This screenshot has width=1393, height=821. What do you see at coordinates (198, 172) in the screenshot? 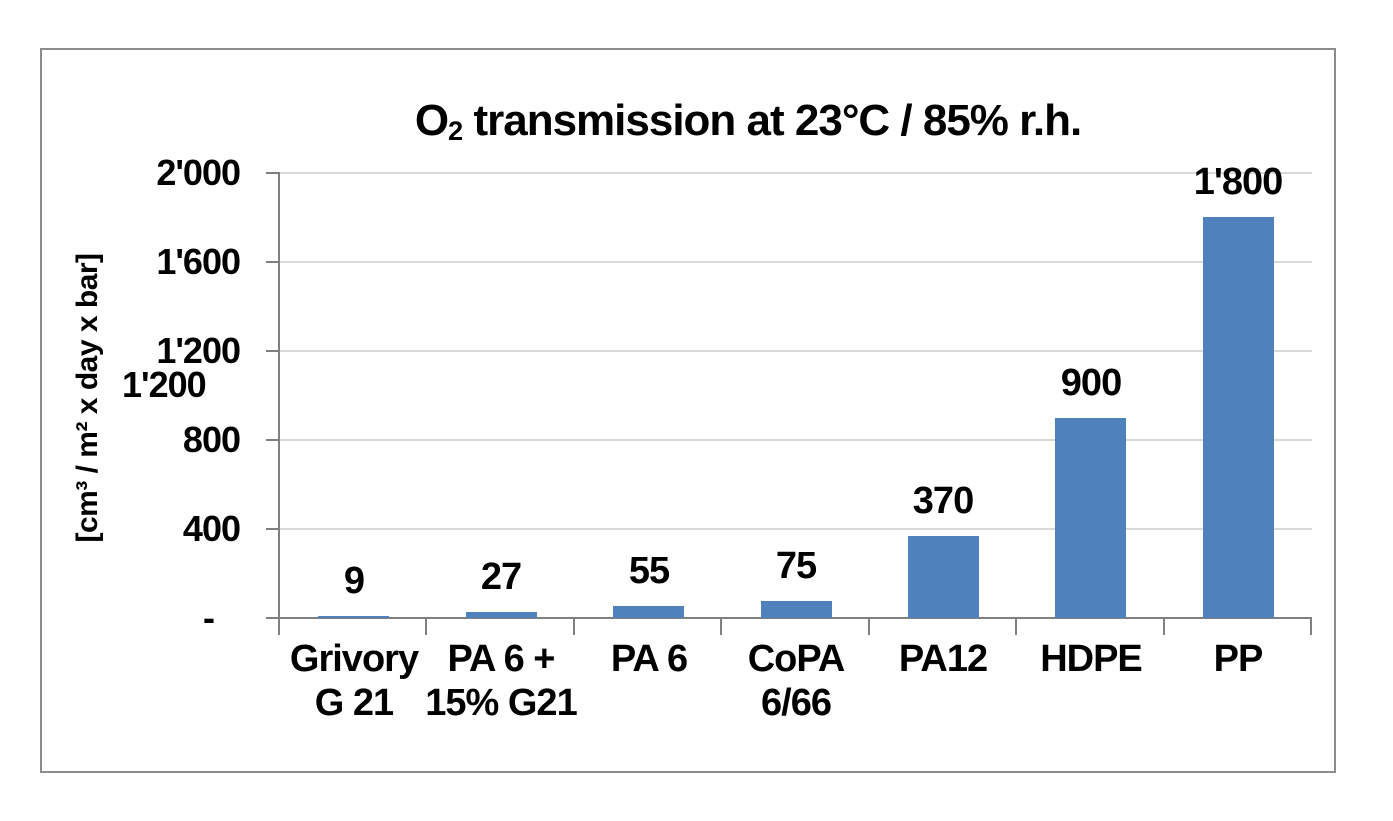
I see `y-tick-label: 2'000` at bounding box center [198, 172].